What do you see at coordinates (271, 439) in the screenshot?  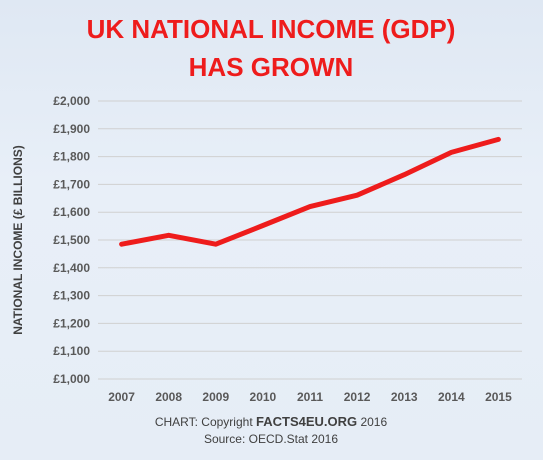 I see `footer-source: Source: OECD.Stat 2016` at bounding box center [271, 439].